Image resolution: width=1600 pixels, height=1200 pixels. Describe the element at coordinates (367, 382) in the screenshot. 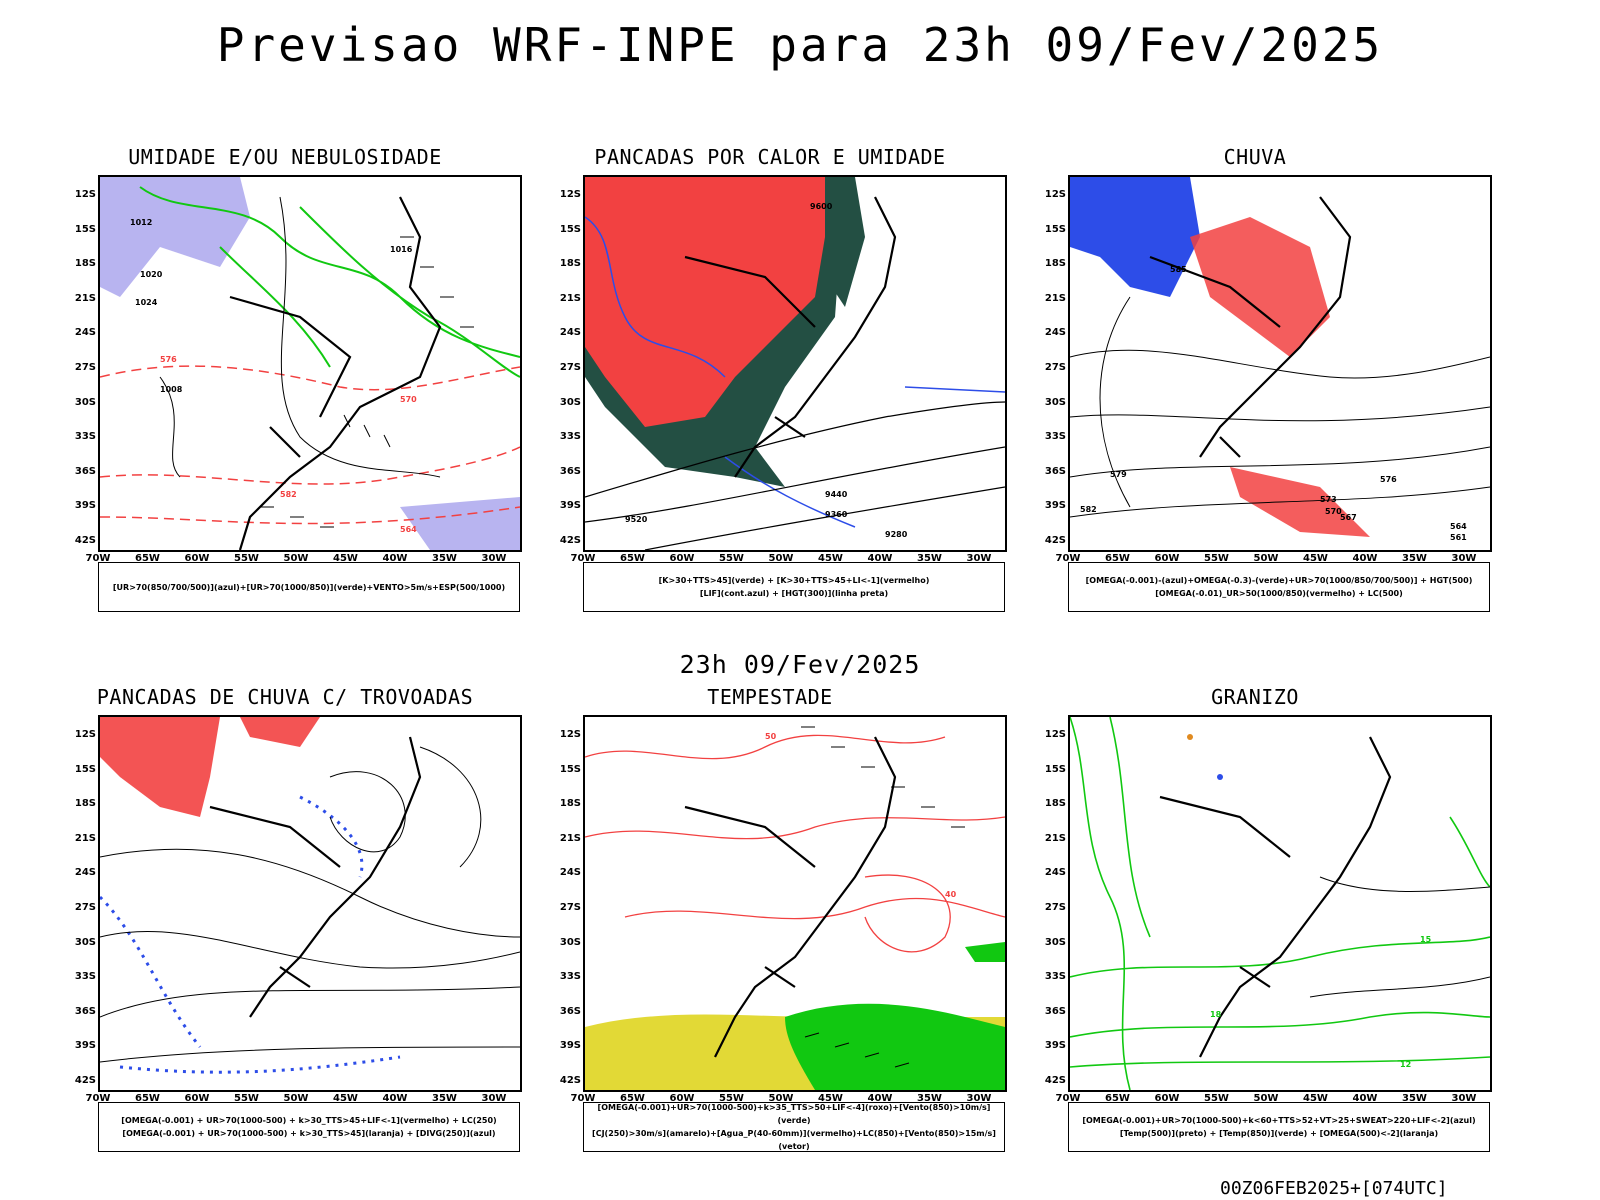

I see `wind-vectors` at that location.